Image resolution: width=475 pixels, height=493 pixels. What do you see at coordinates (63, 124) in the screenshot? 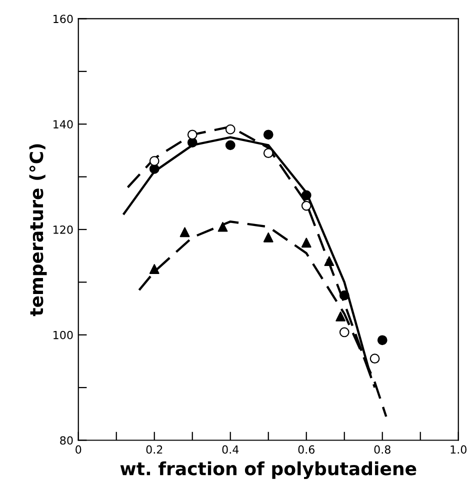
I see `y-tick-label: 140` at bounding box center [63, 124].